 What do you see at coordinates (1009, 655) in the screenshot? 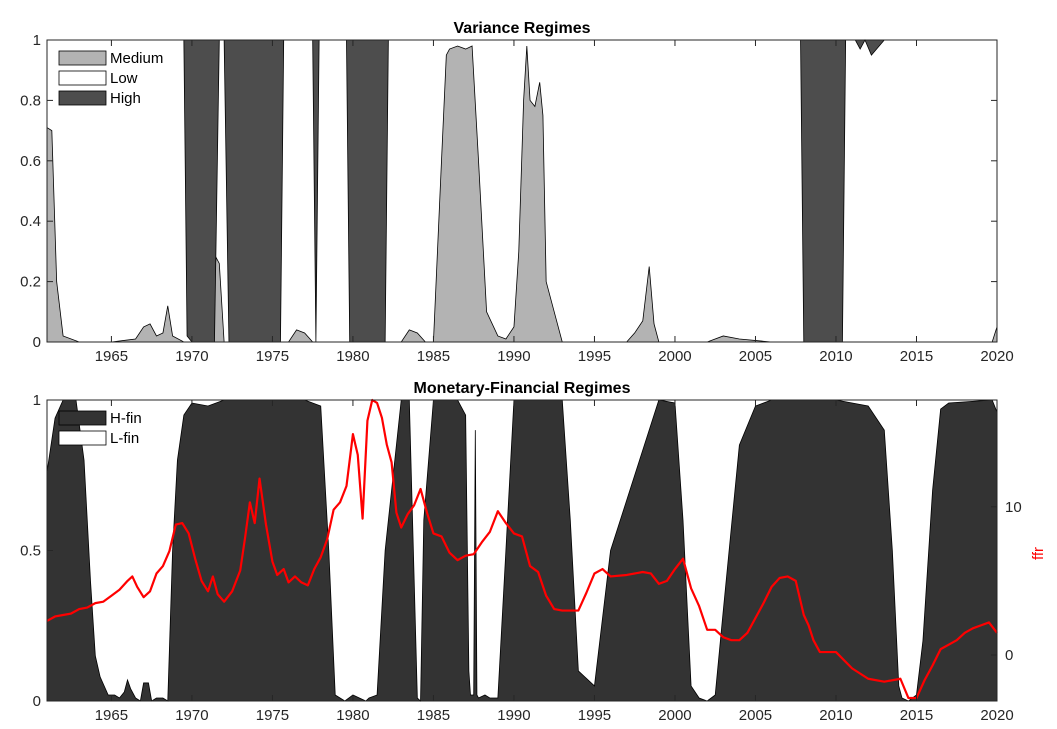
I see `y2-tick-label: 0` at bounding box center [1009, 655].